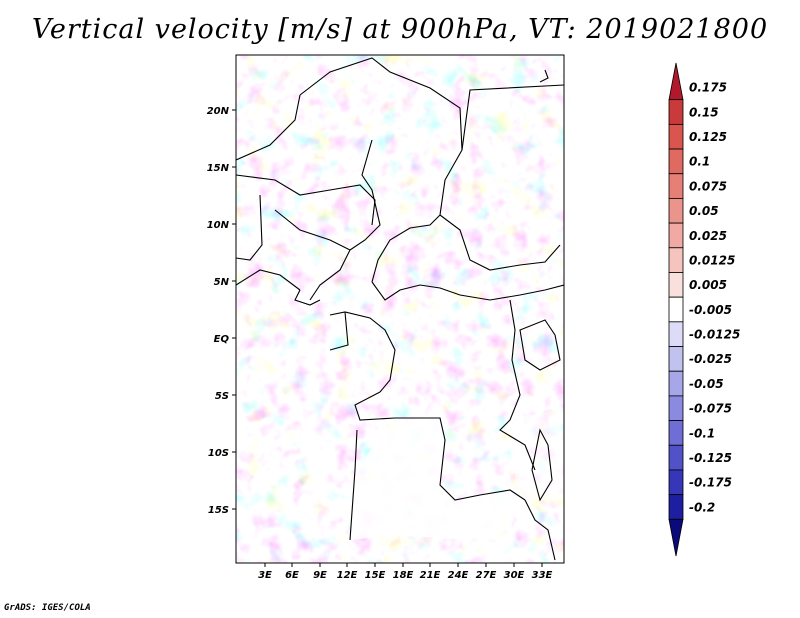 The image size is (800, 618). I want to click on lat-tick-label: 5N, so click(222, 282).